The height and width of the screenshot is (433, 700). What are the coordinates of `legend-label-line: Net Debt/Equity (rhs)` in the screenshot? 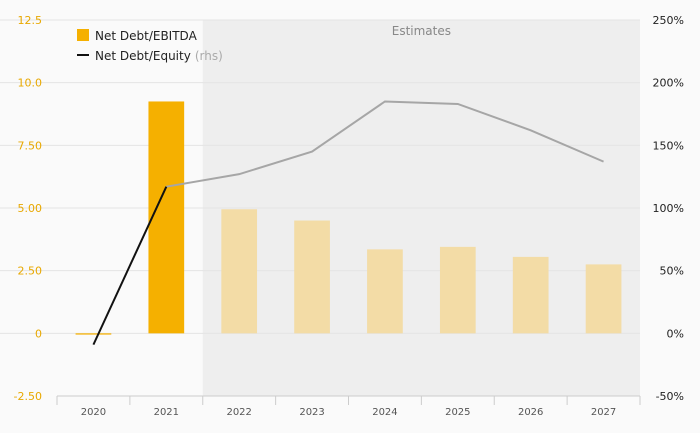 It's located at (159, 56).